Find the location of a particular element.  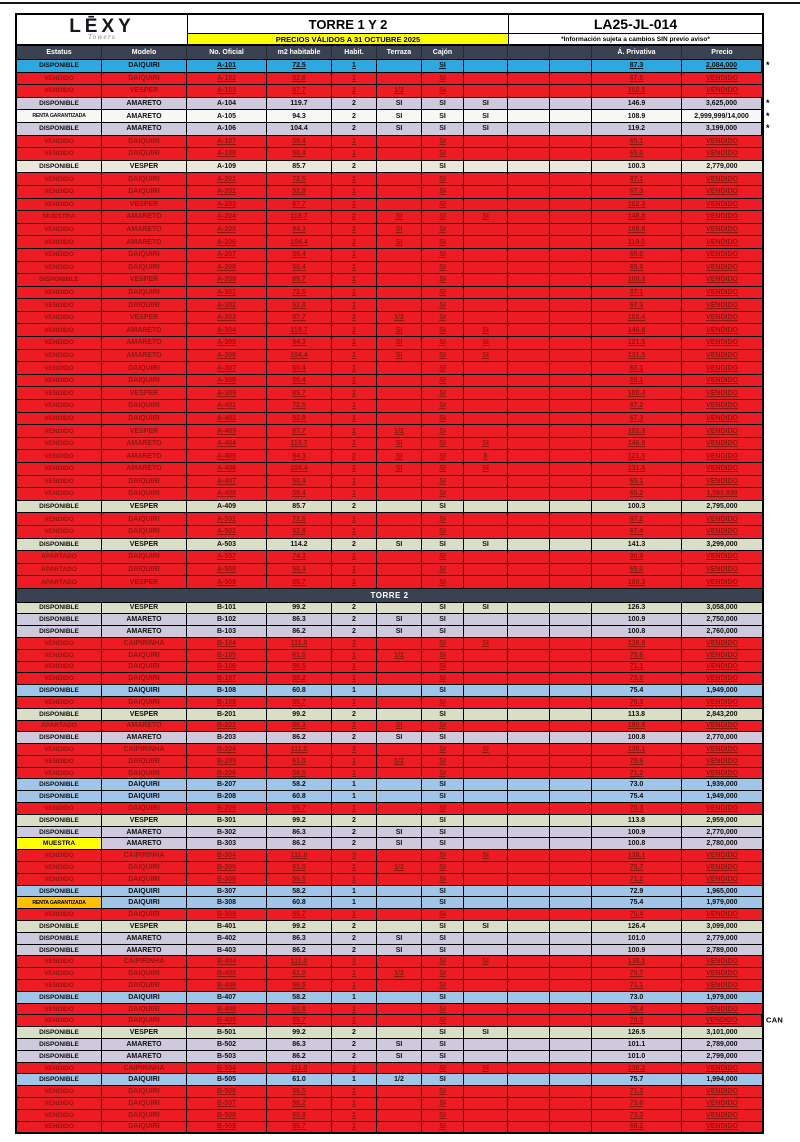

table-row-B-306: VENDIDO DAIQUIRI B-306 56.5 1 SI 71.2 VENDIDO is located at coordinates (389, 878).